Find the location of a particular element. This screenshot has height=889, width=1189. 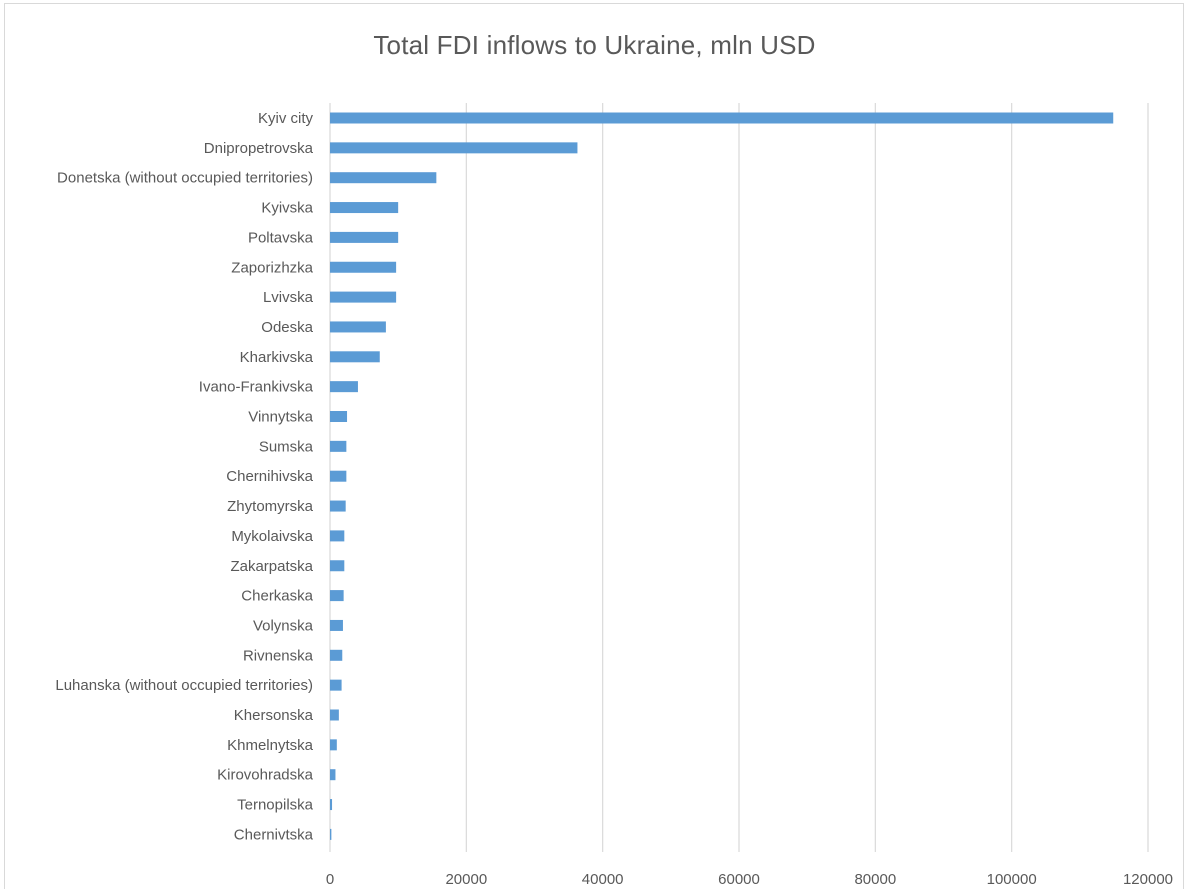

x-axis-tick-labels: 0 20000 40000 60000 80000 100000 120000 is located at coordinates (749, 879).